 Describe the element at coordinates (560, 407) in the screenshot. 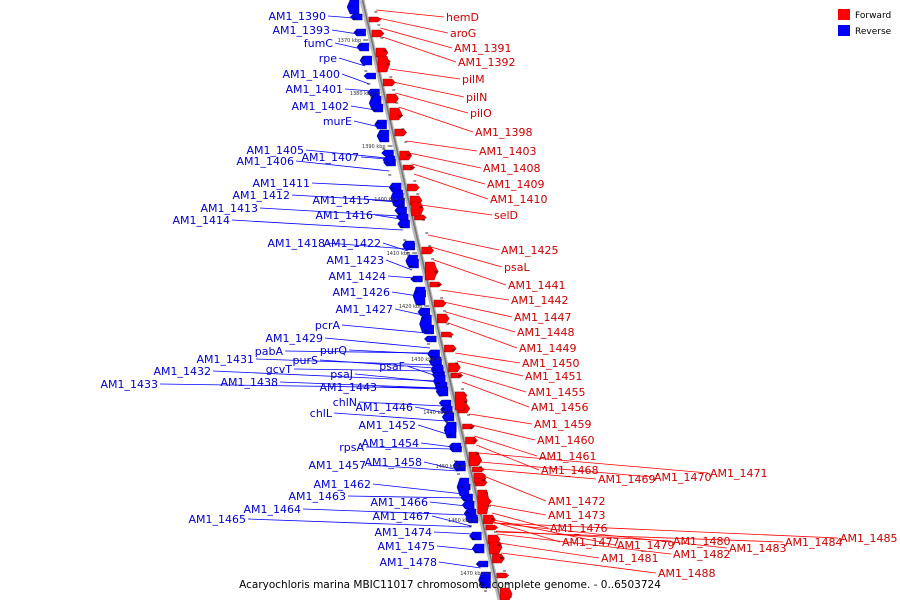

I see `forward-gene-label: AM1_1456` at that location.